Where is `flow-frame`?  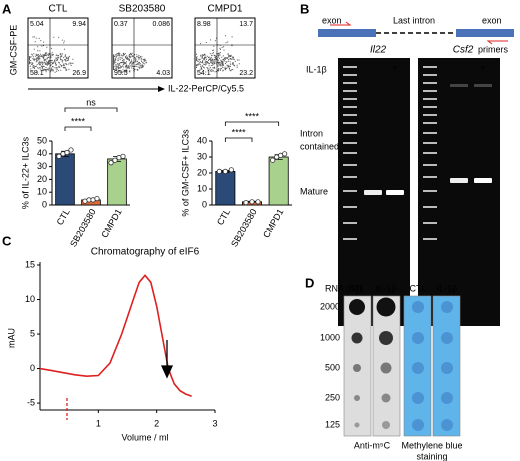 flow-frame is located at coordinates (142, 48).